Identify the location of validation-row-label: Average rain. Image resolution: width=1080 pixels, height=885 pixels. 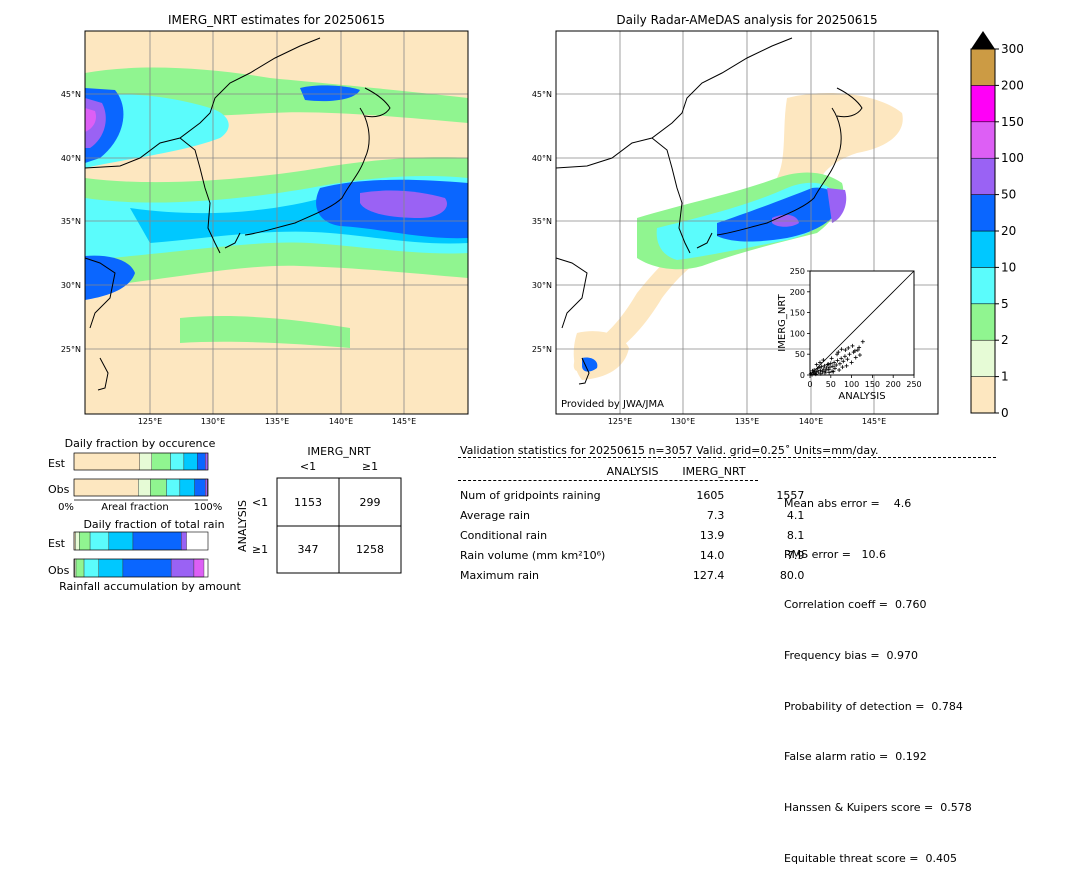
(495, 515).